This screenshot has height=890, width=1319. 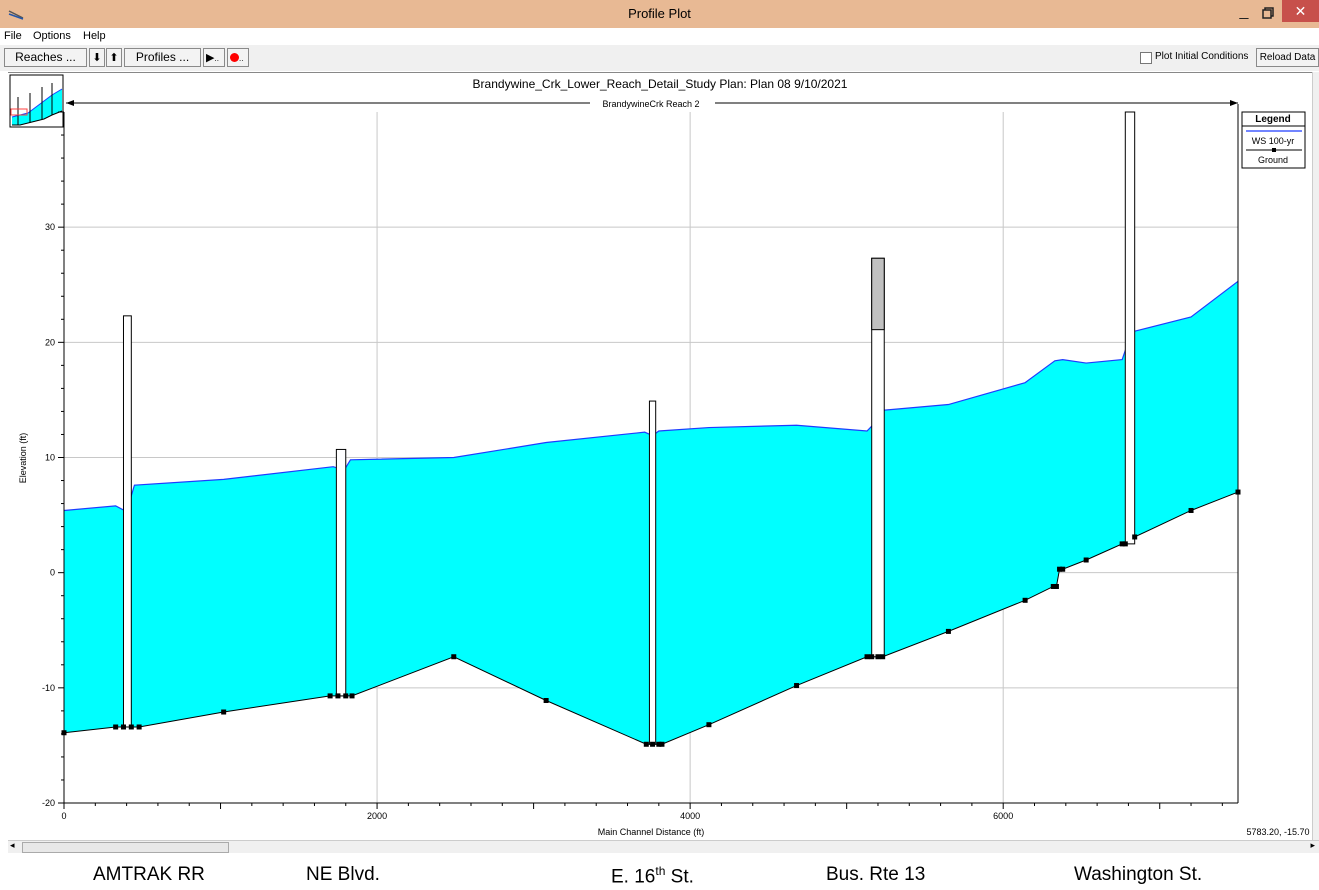 I want to click on scroll-left-icon: ◂, so click(x=12, y=845).